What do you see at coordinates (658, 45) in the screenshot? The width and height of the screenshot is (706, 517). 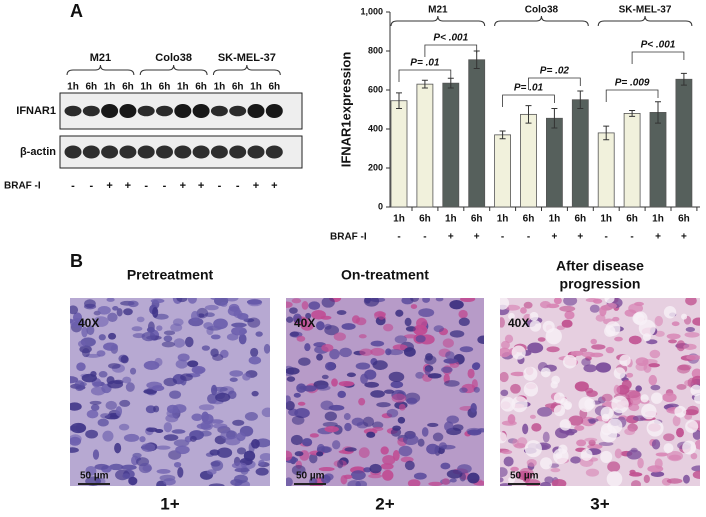 I see `p-value: P< .001` at bounding box center [658, 45].